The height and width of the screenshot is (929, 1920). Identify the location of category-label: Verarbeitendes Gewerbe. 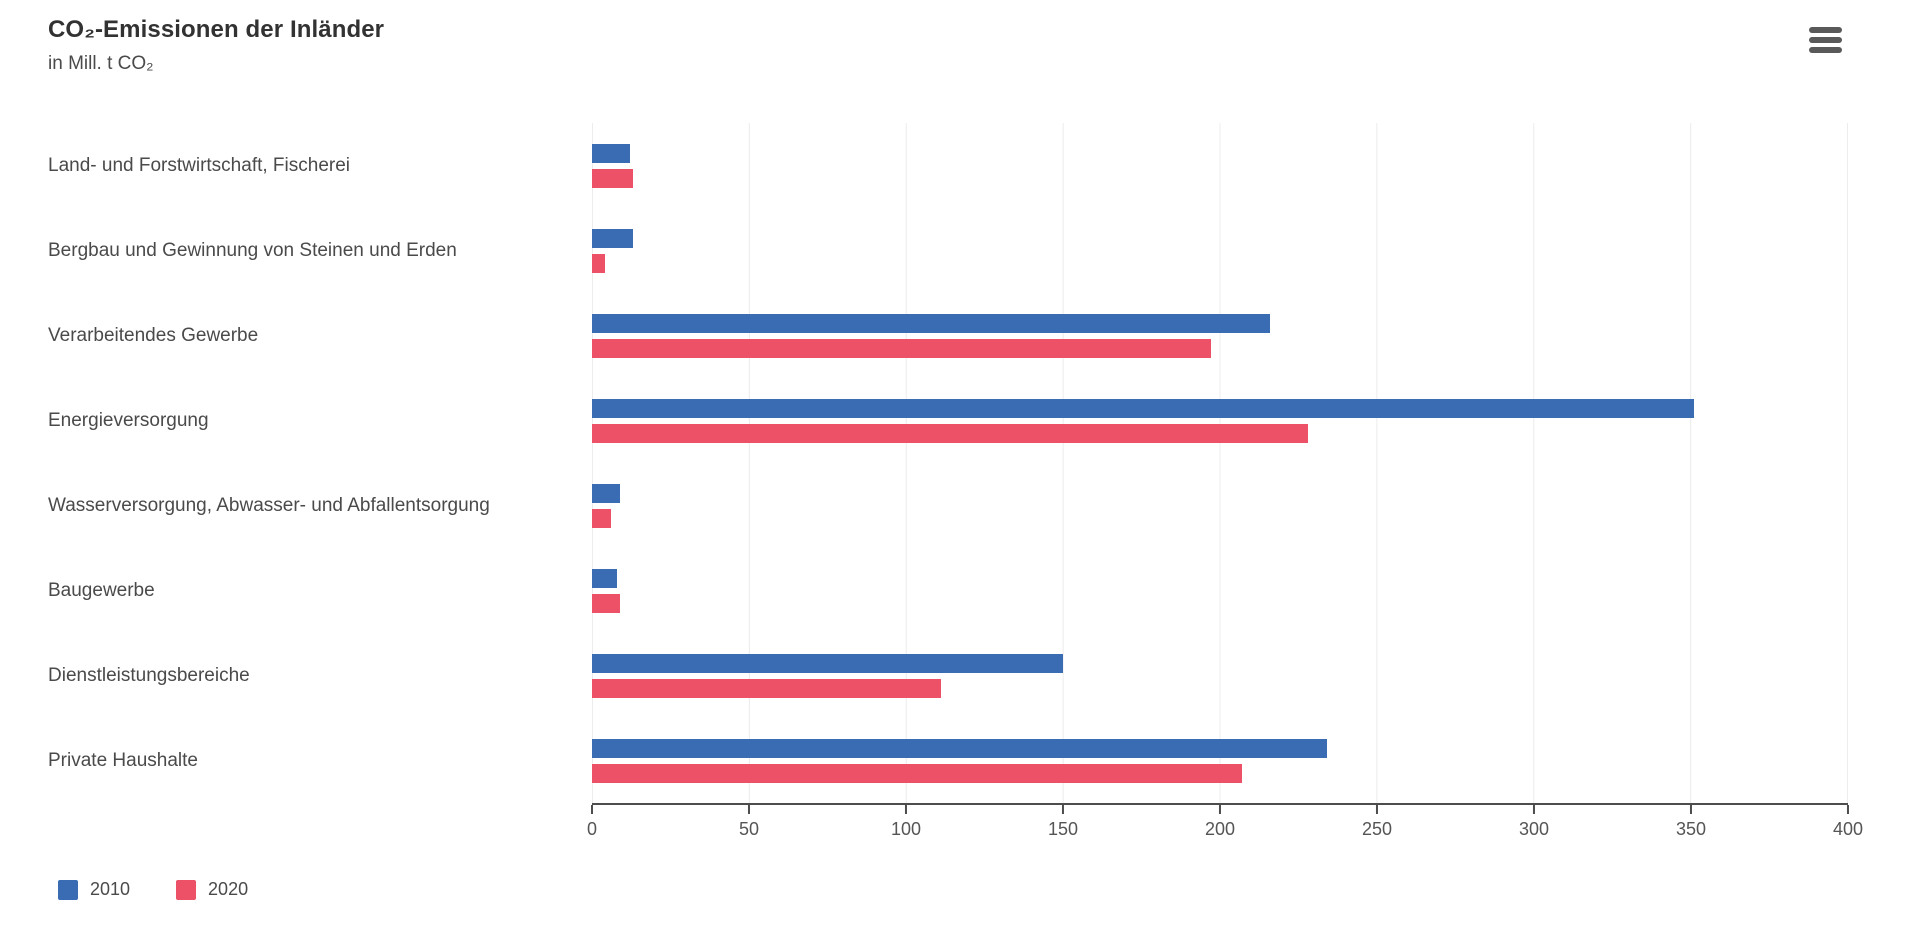
(153, 335).